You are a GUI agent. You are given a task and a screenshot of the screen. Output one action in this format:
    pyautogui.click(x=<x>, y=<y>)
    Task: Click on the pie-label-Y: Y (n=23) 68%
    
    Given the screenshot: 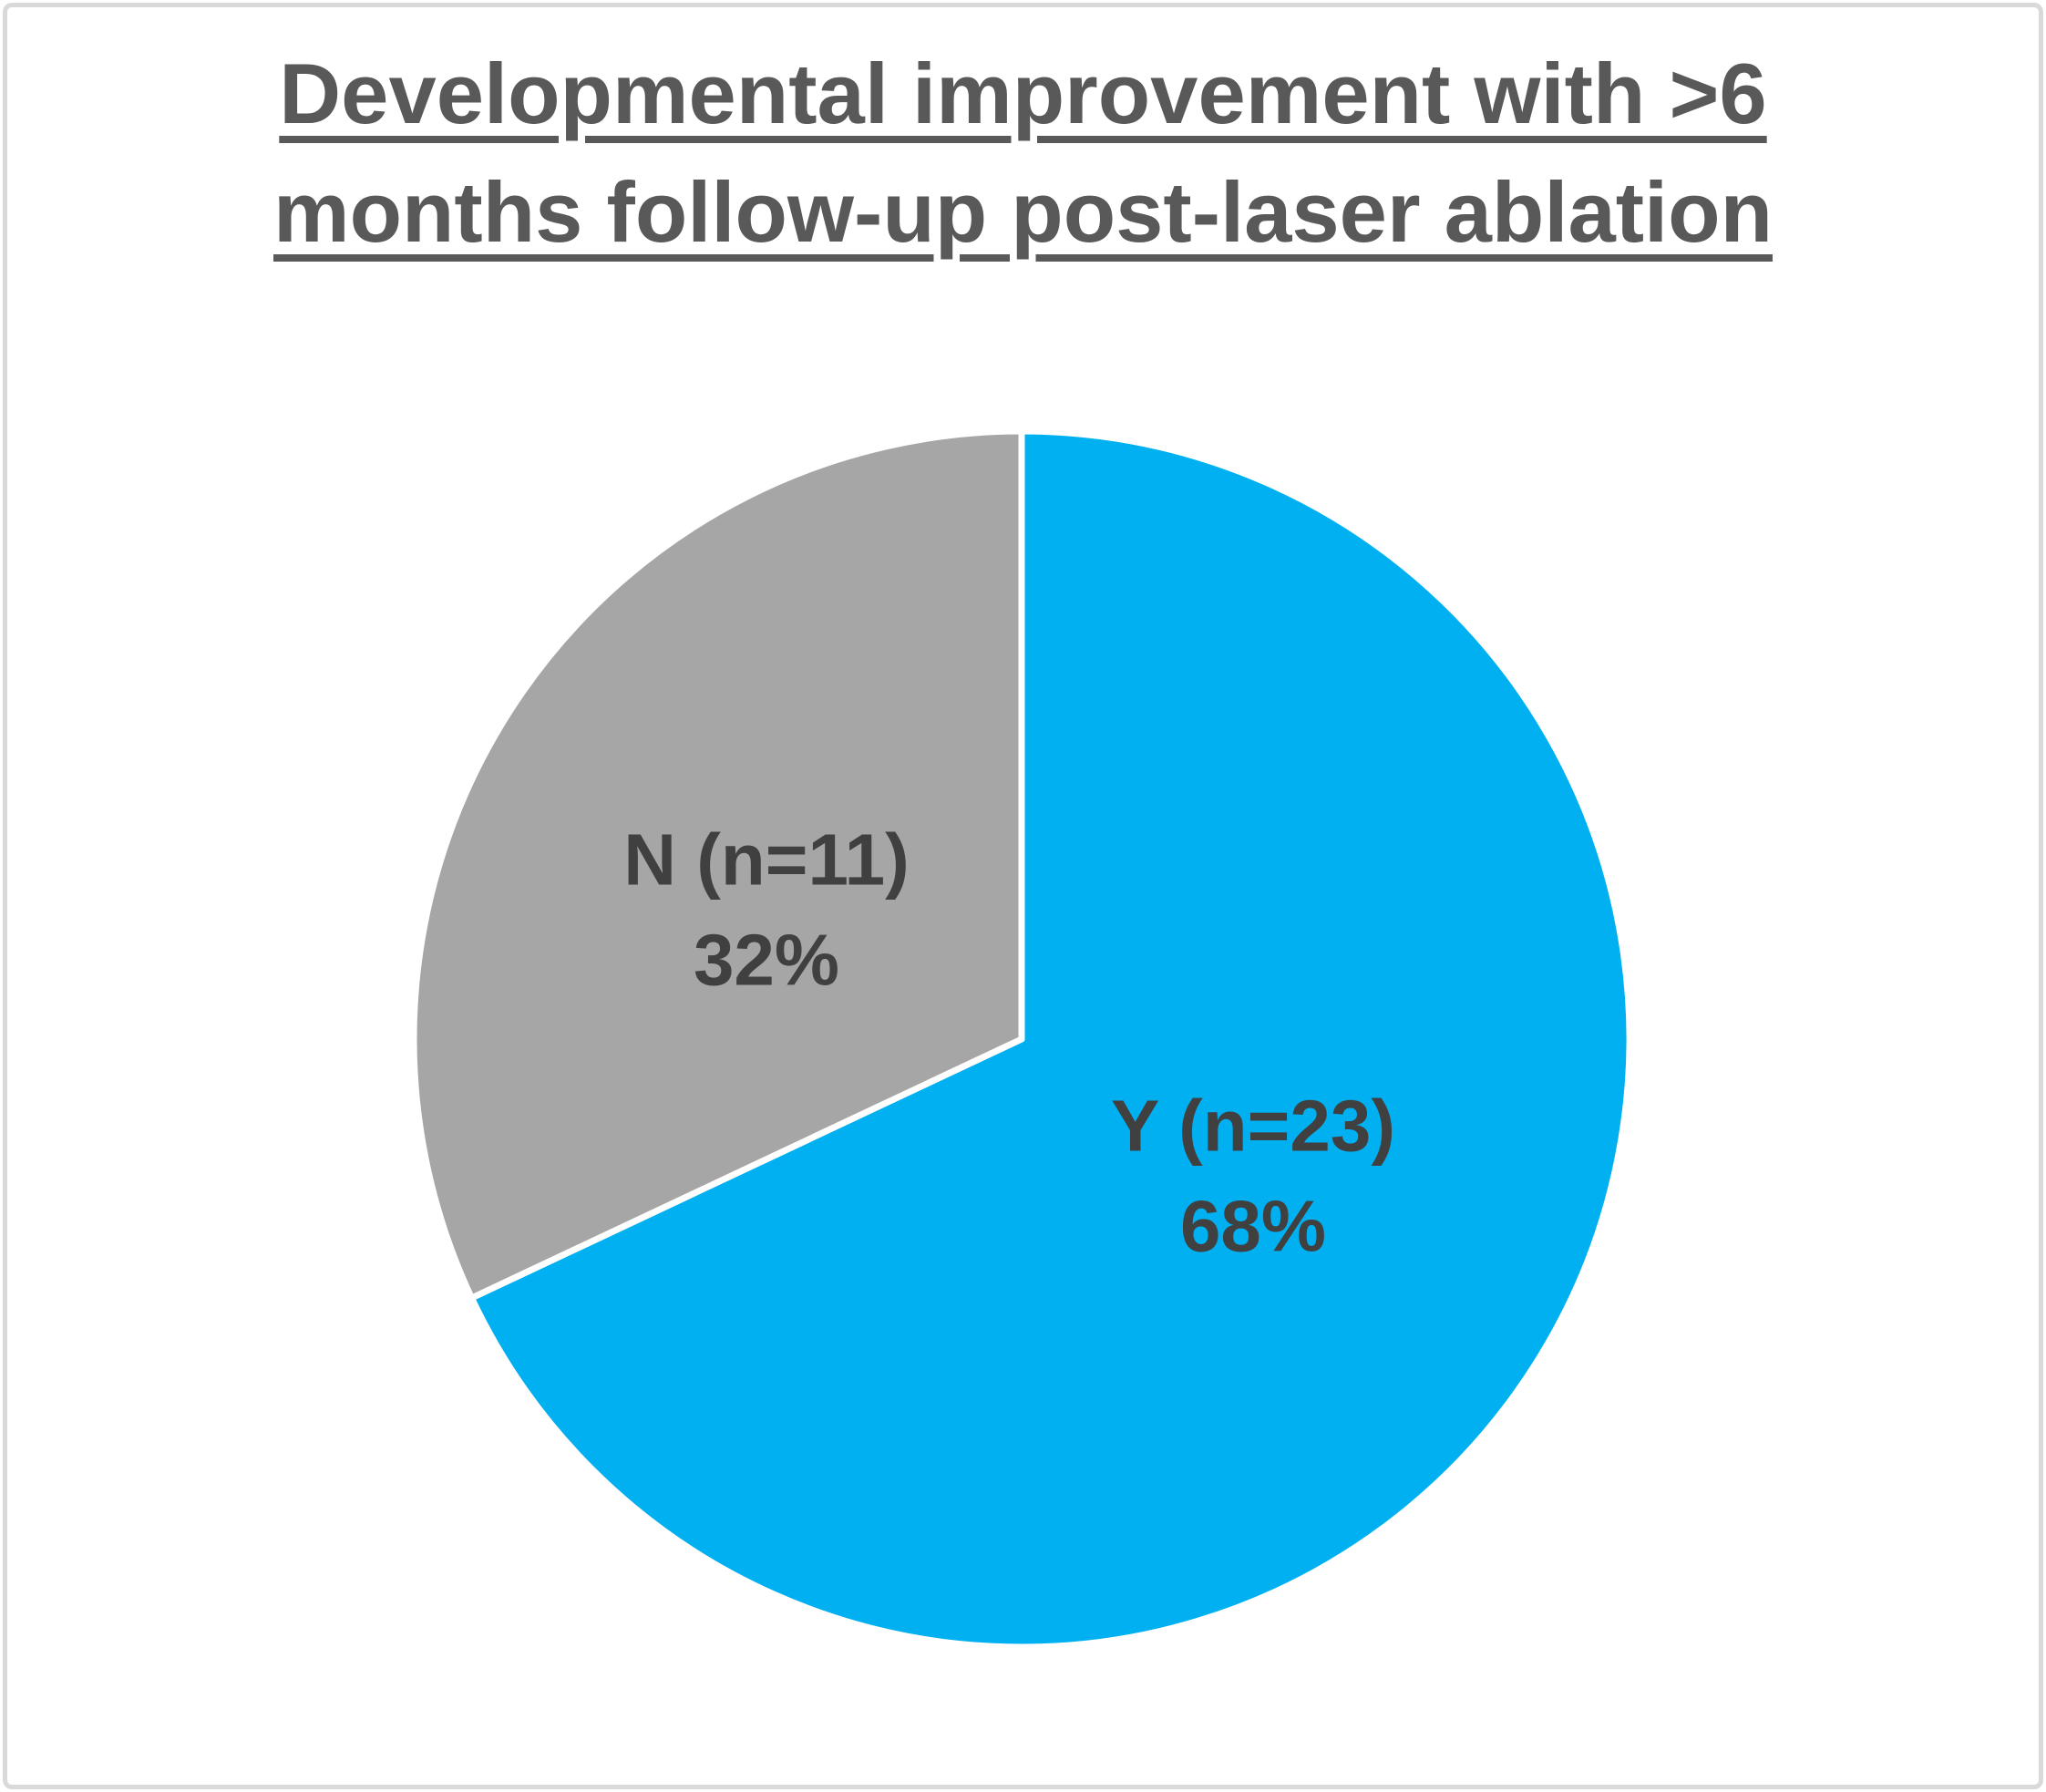 What is the action you would take?
    pyautogui.click(x=1253, y=1176)
    